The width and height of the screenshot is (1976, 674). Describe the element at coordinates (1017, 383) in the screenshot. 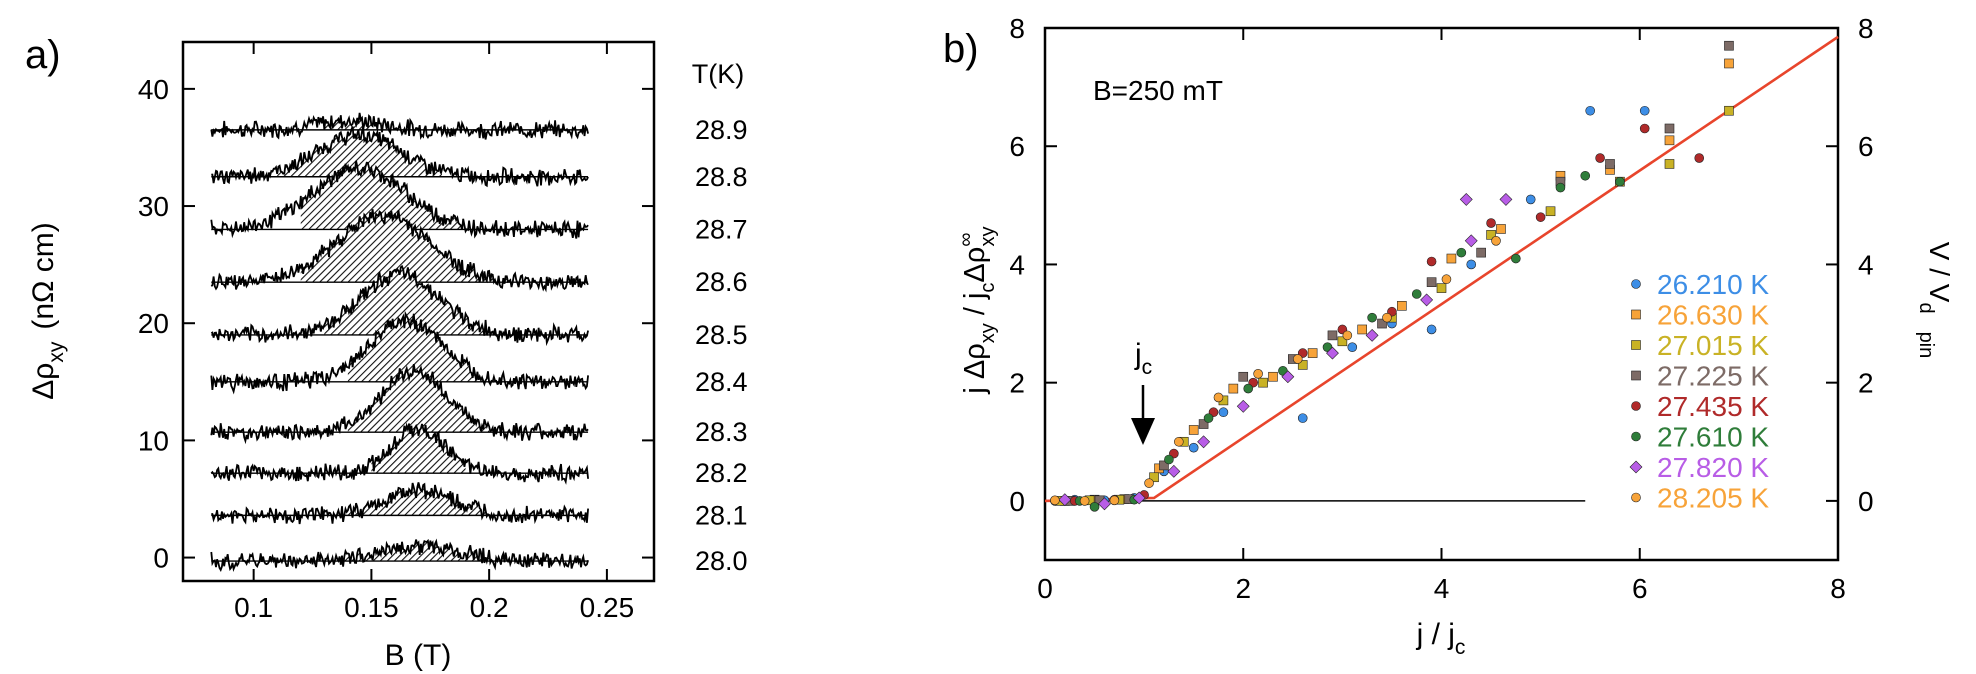

I see `panel-b-y-tick-label: 2` at that location.